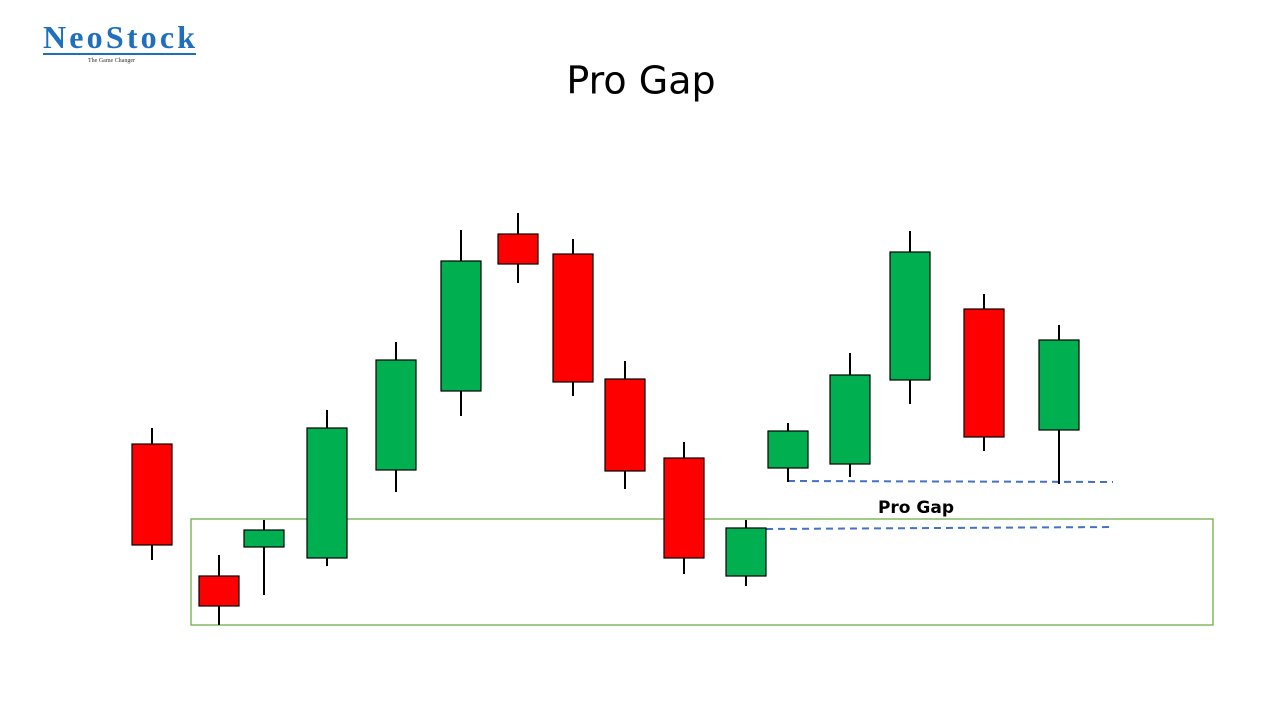  What do you see at coordinates (640, 81) in the screenshot?
I see `title: Pro Gap` at bounding box center [640, 81].